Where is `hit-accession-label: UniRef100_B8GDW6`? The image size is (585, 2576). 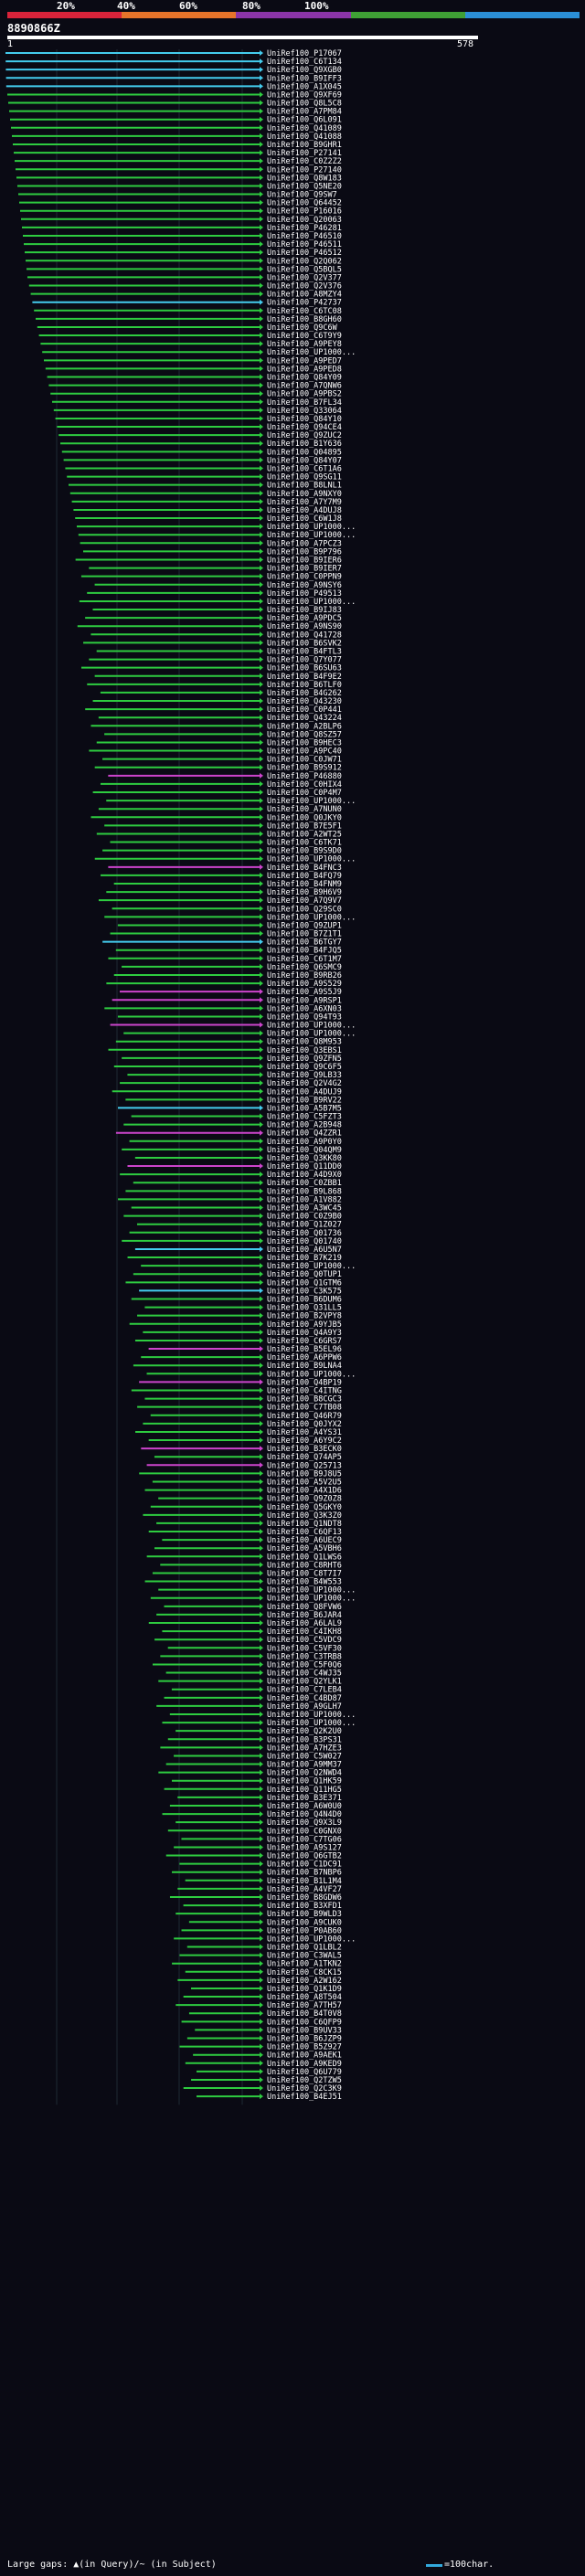
hit-accession-label: UniRef100_B8GDW6 is located at coordinates (304, 1898).